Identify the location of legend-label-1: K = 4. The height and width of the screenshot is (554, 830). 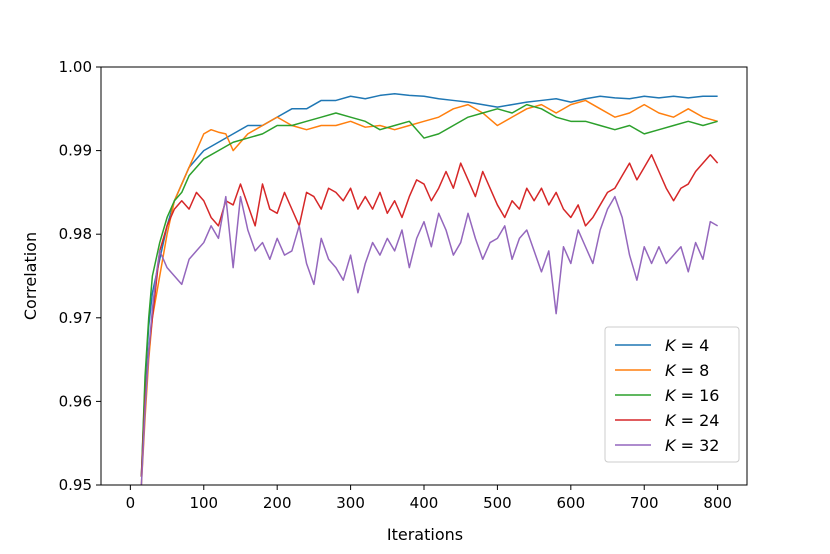
(687, 345).